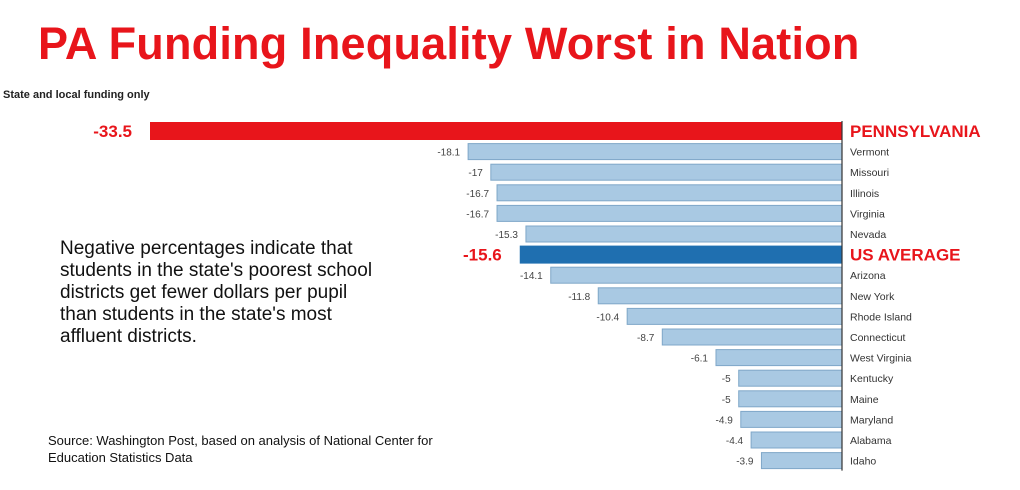  What do you see at coordinates (669, 193) in the screenshot?
I see `bar-illinois` at bounding box center [669, 193].